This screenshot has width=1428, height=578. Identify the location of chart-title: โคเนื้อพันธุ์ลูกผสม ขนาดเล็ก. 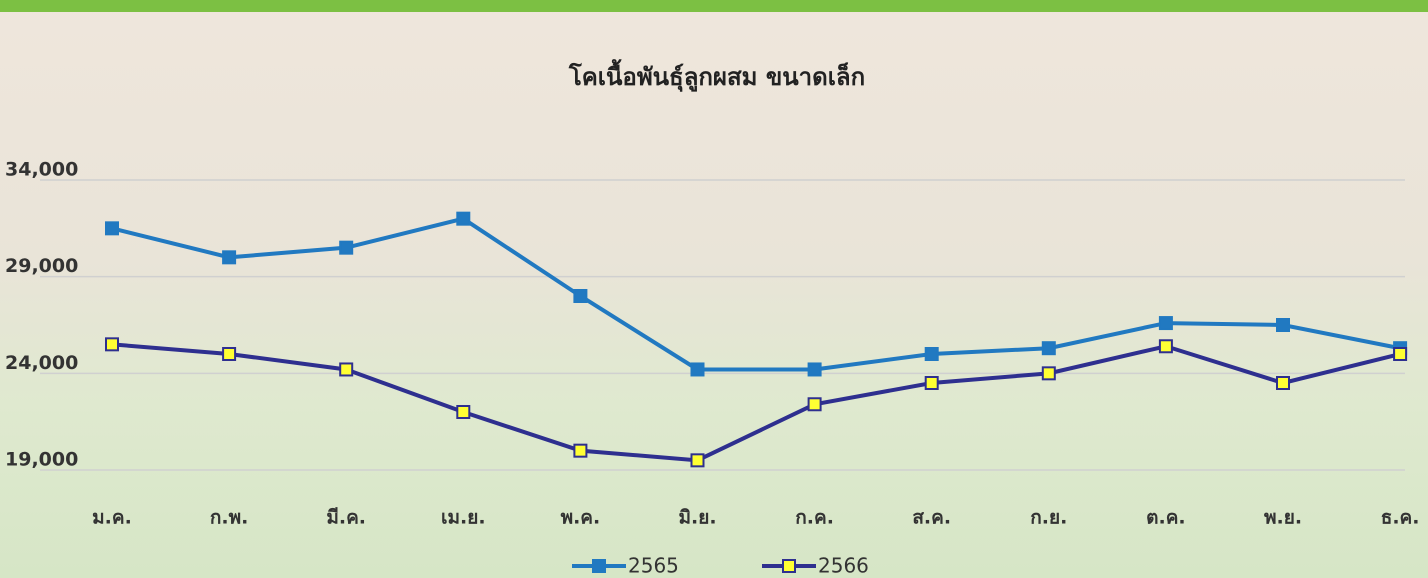
(716, 75).